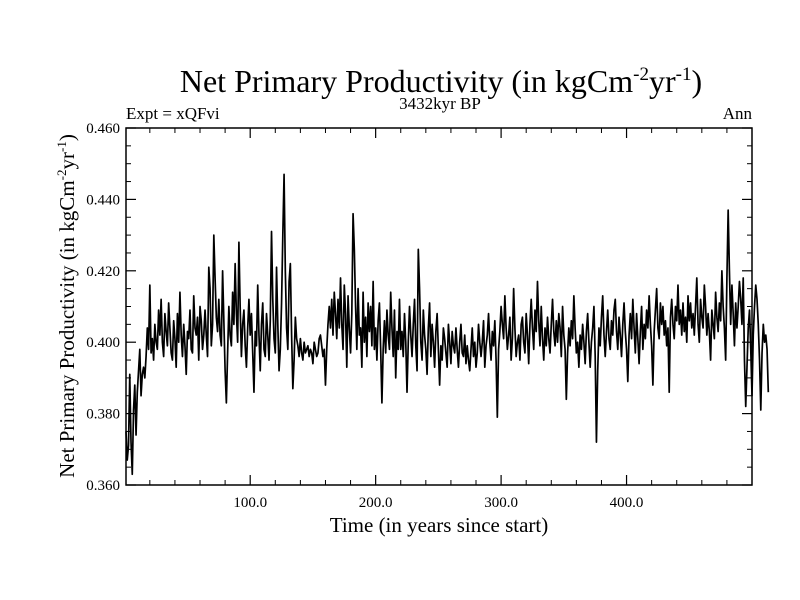 The image size is (800, 600). Describe the element at coordinates (376, 503) in the screenshot. I see `x-tick-label: 200.0` at that location.